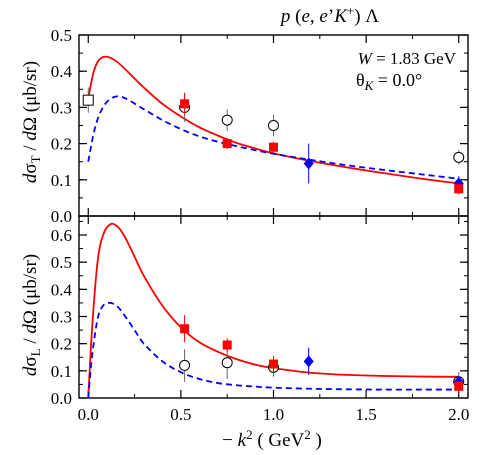 This screenshot has height=455, width=491. Describe the element at coordinates (88, 414) in the screenshot. I see `x-tick-label: 0.0` at that location.